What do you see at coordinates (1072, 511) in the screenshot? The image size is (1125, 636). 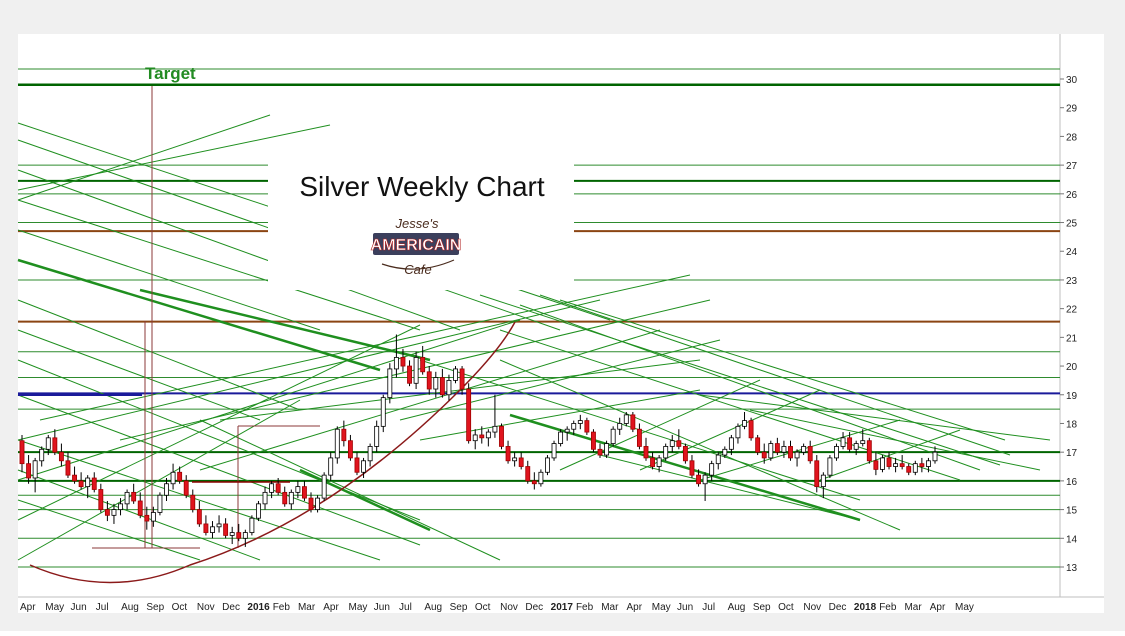 I see `price-tick-label: 15` at bounding box center [1072, 511].